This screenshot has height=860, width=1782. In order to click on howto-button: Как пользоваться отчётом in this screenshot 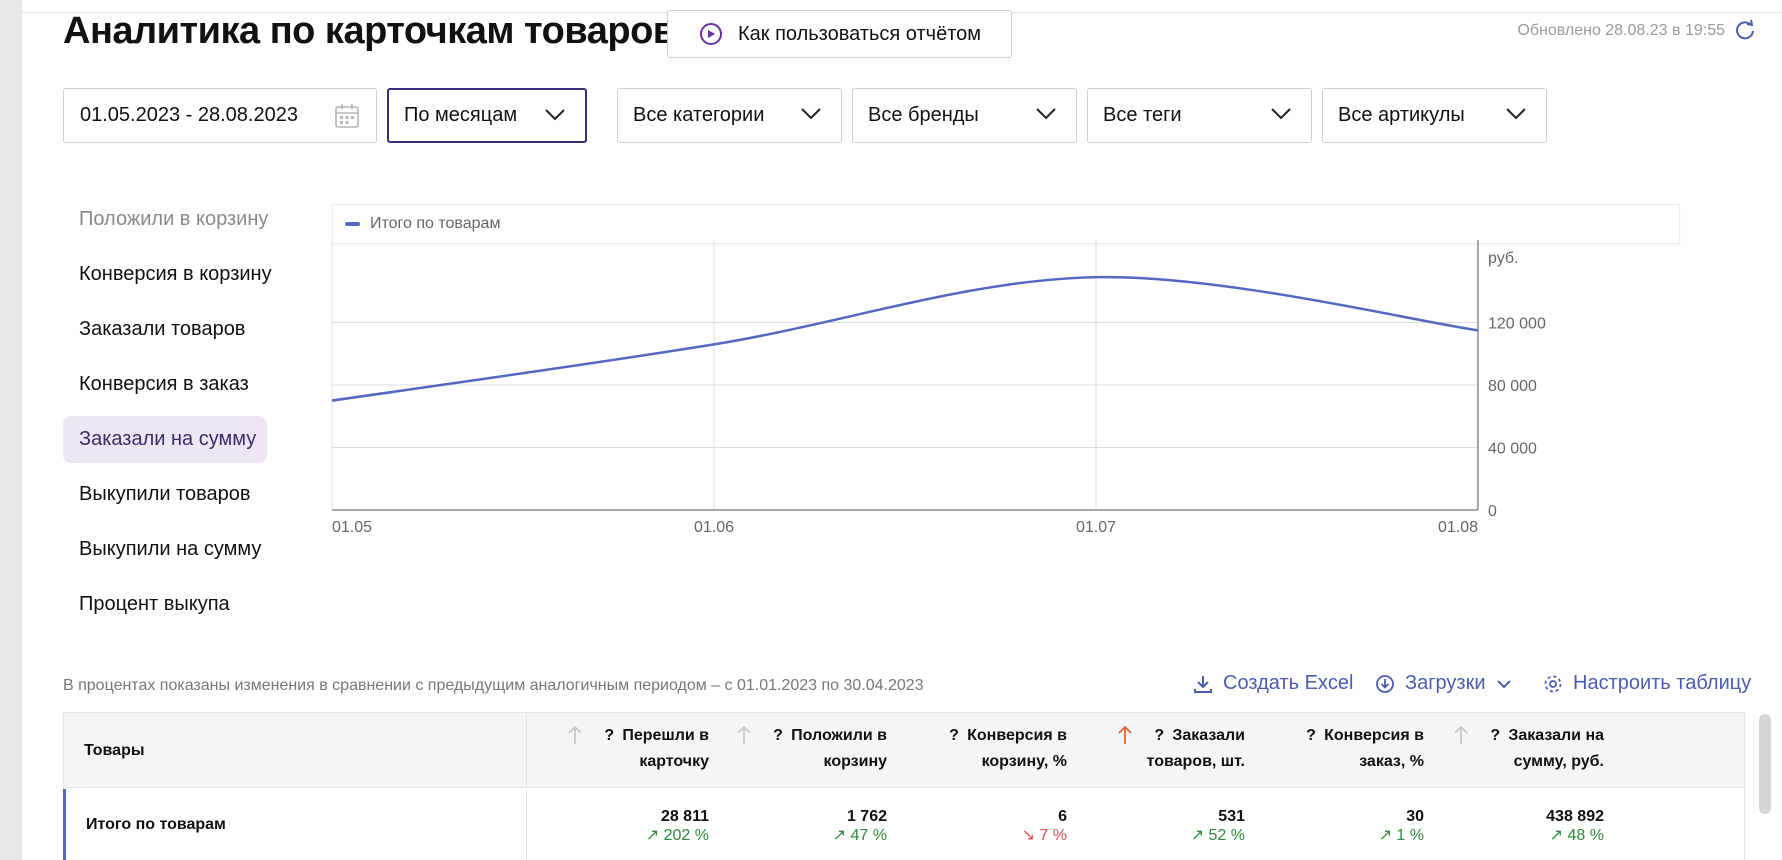, I will do `click(839, 34)`.